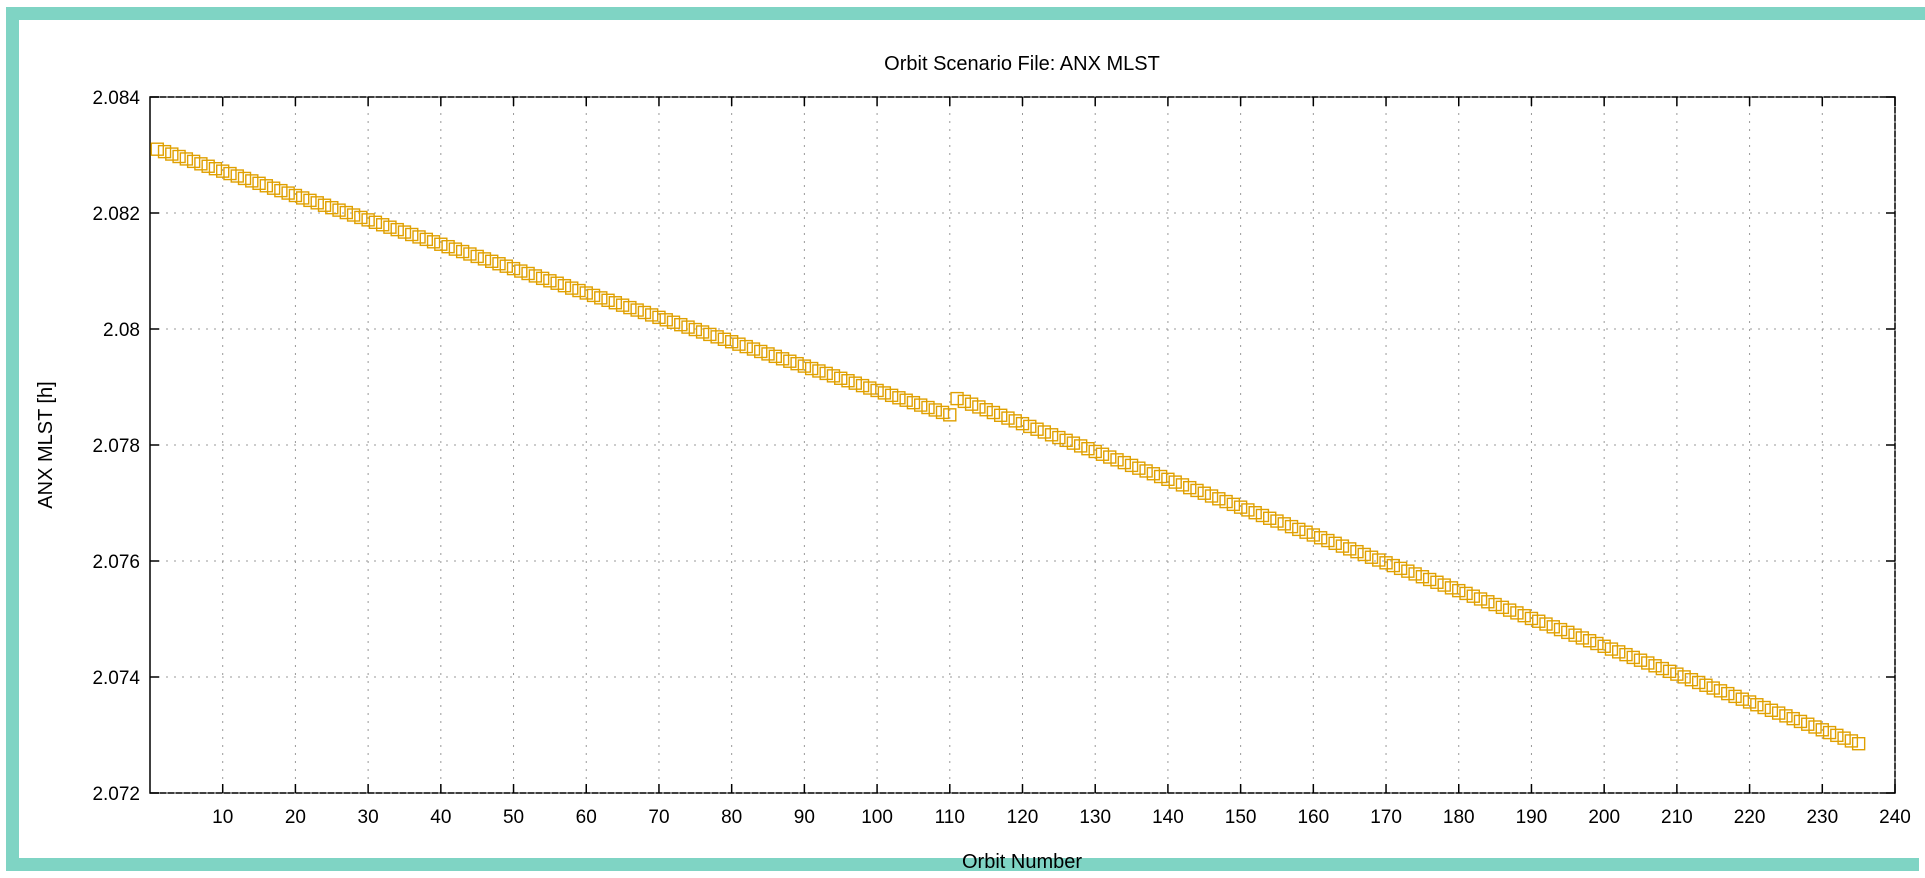  I want to click on x-tick-label: 150, so click(1241, 817).